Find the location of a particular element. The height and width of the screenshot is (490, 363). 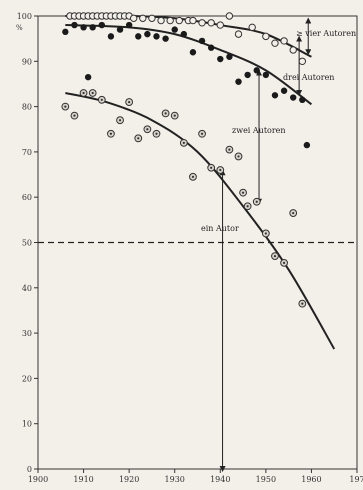

trend-drei is located at coordinates (189, 65).